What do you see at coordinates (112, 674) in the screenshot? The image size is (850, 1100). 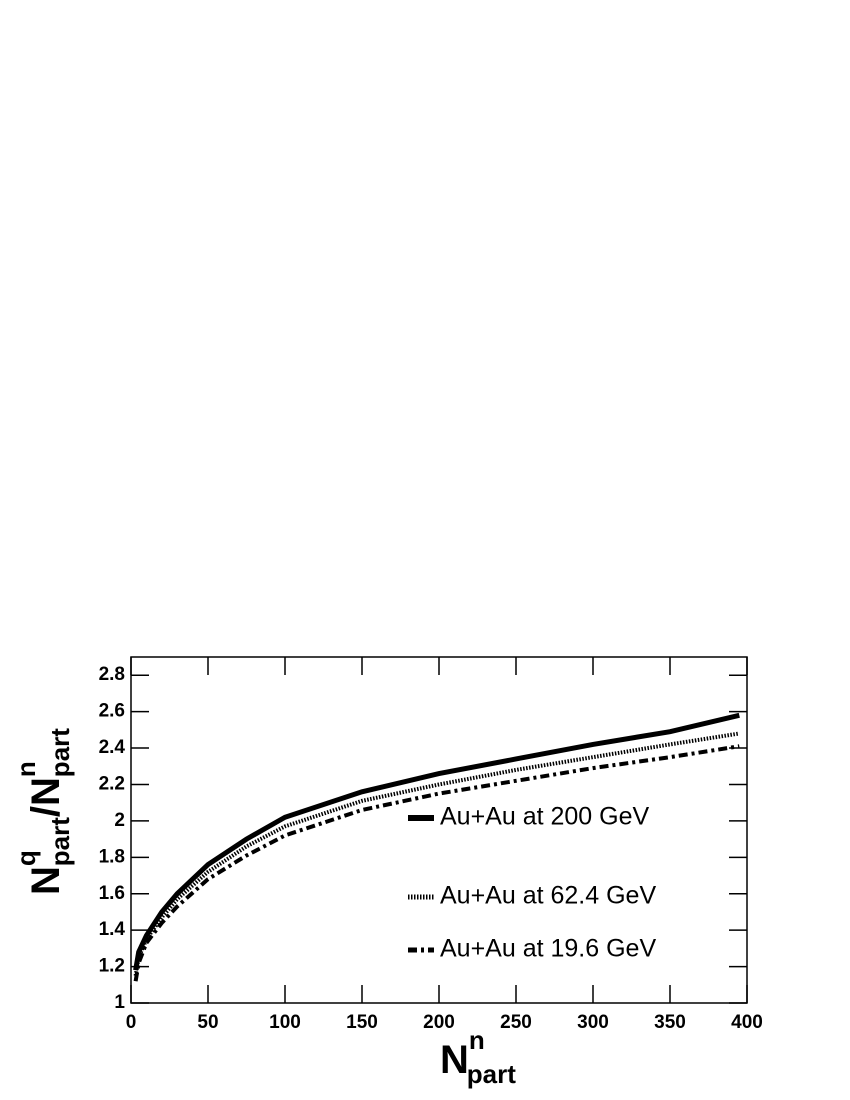 I see `y-tick-label: 2.8` at bounding box center [112, 674].